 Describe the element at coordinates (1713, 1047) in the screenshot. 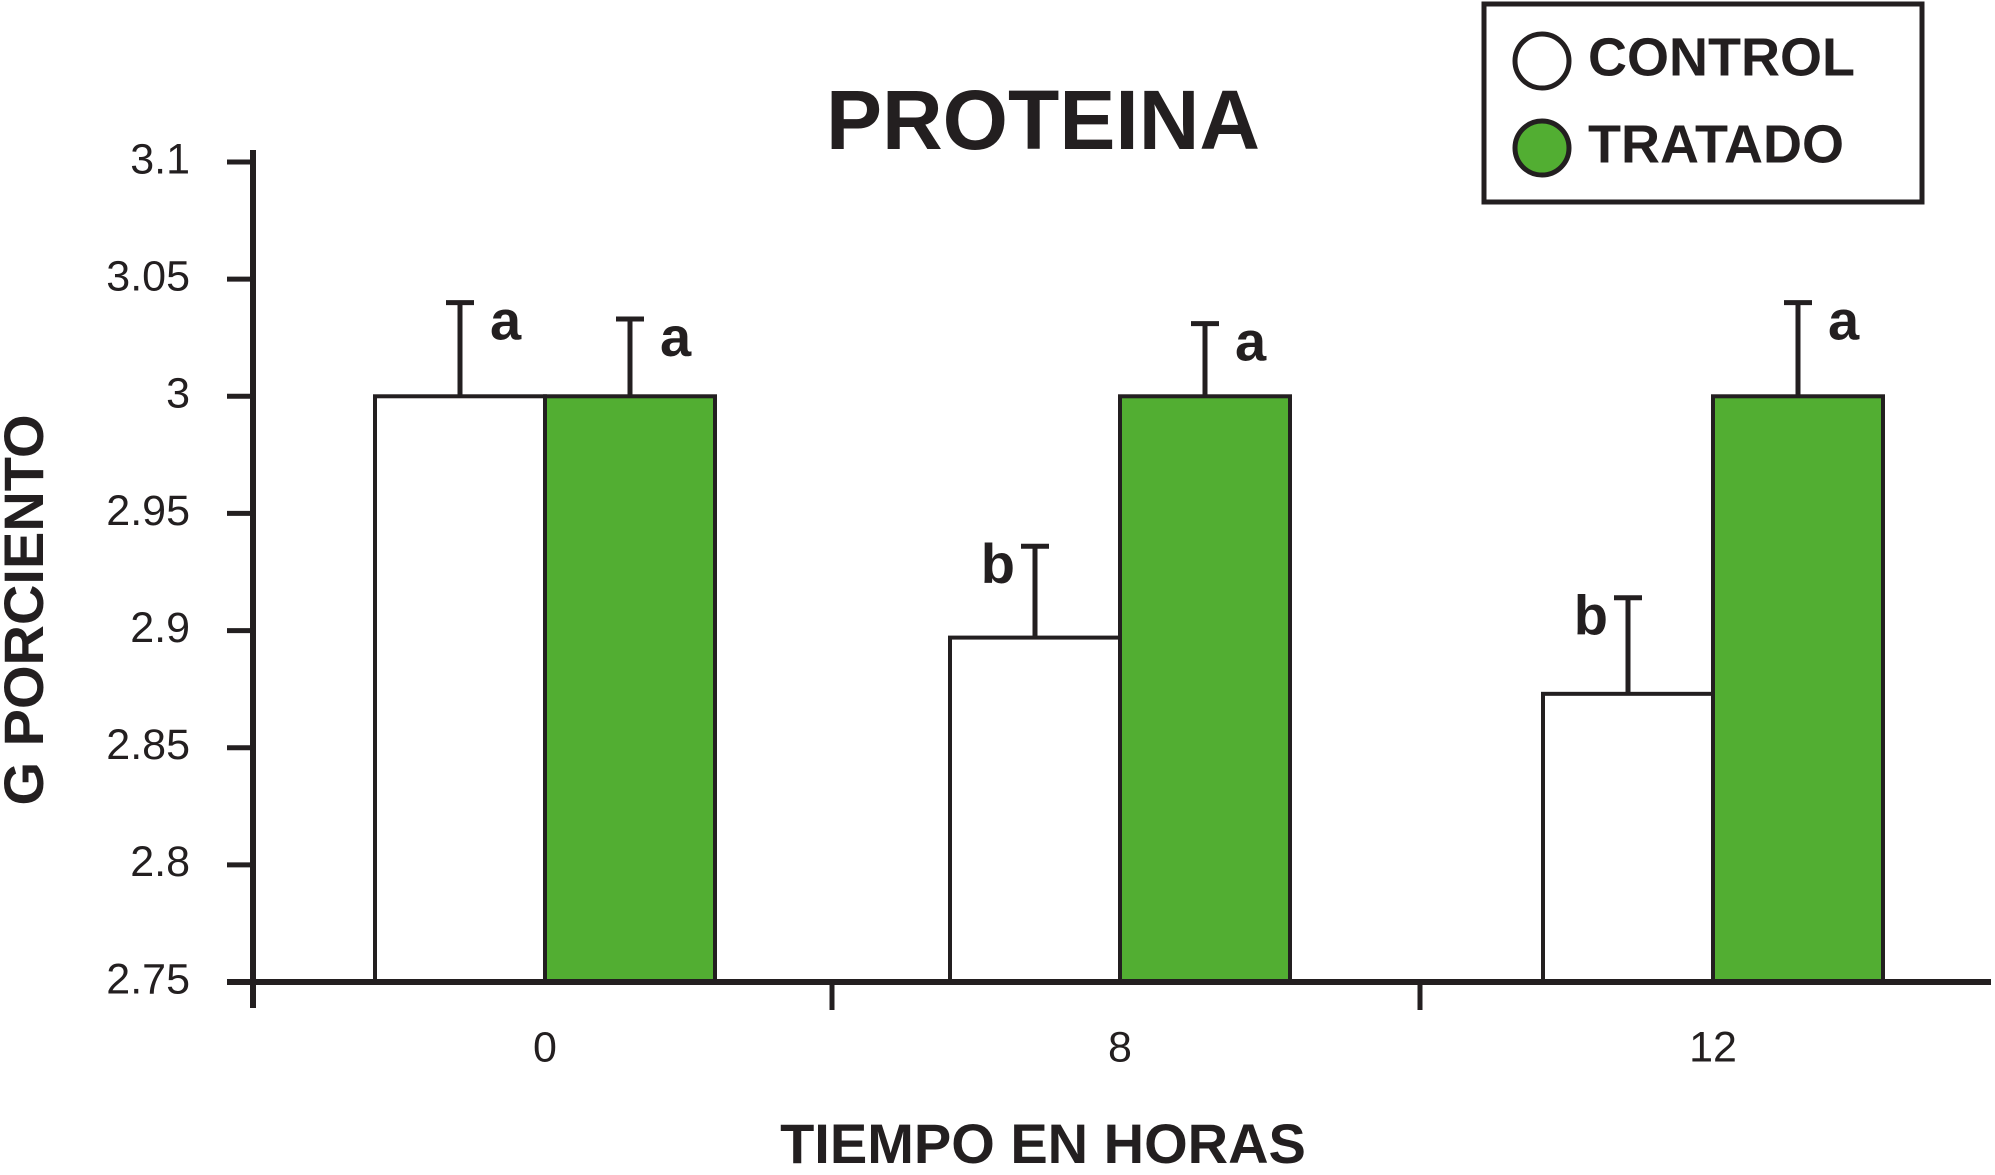

I see `x-tick-label: 12` at that location.